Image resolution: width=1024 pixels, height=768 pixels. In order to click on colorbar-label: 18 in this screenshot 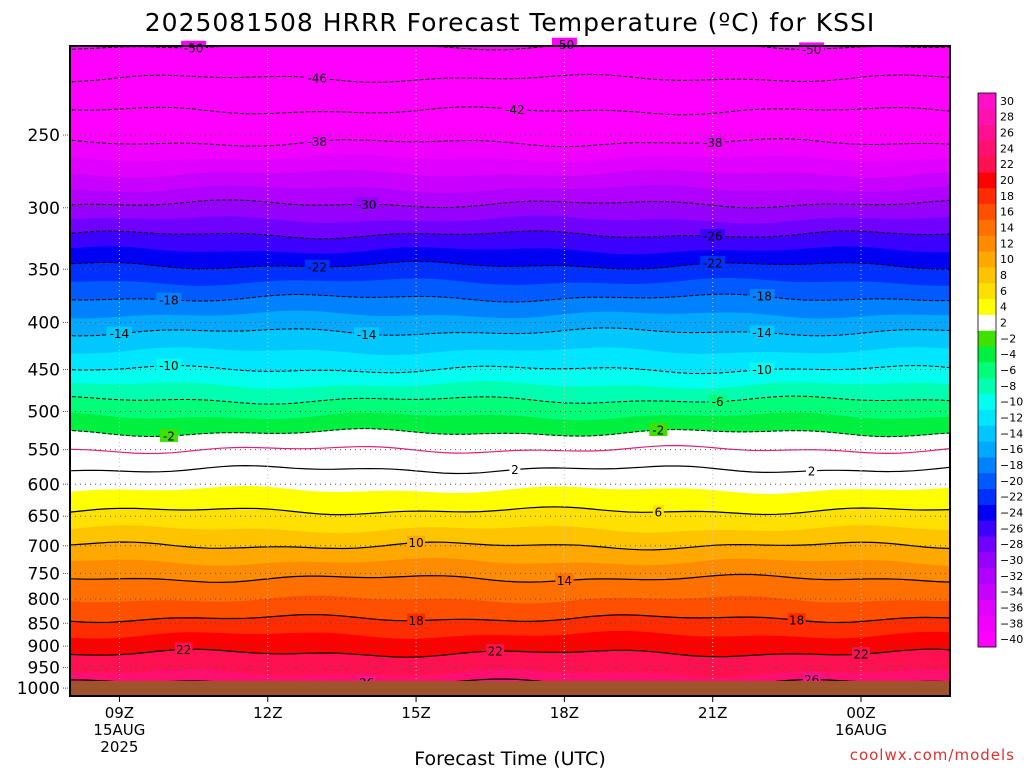, I will do `click(1007, 196)`.